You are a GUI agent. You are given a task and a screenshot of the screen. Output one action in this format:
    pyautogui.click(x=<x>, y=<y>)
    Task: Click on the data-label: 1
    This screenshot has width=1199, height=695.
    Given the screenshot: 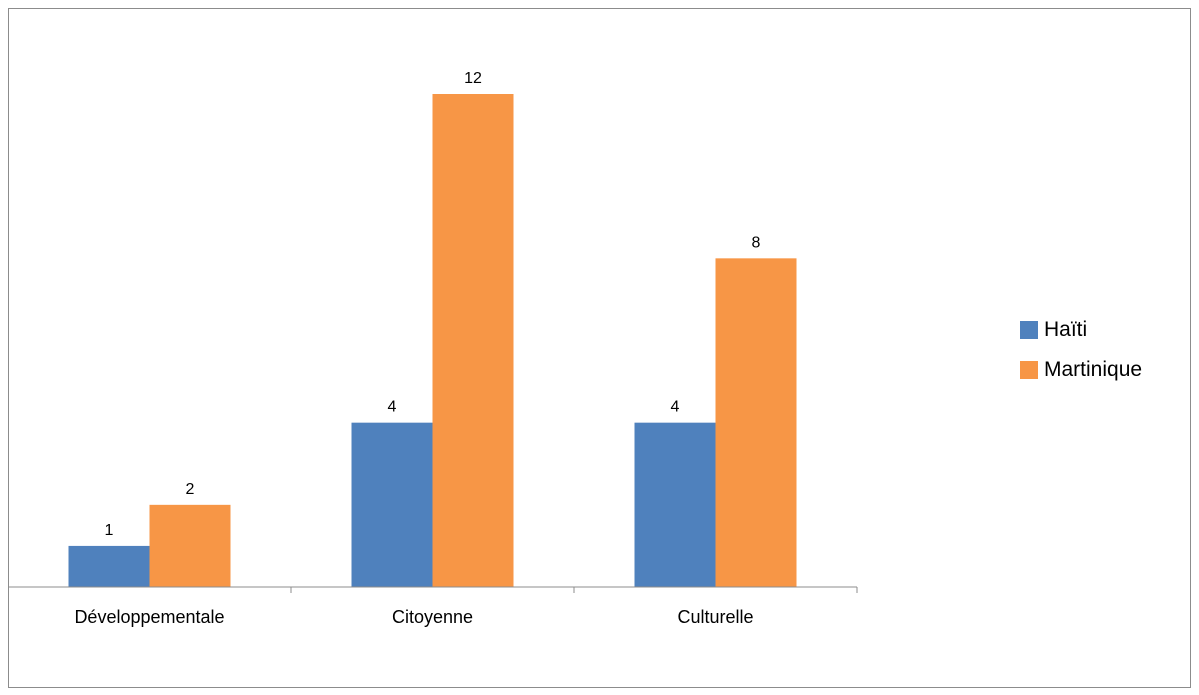 What is the action you would take?
    pyautogui.click(x=109, y=530)
    